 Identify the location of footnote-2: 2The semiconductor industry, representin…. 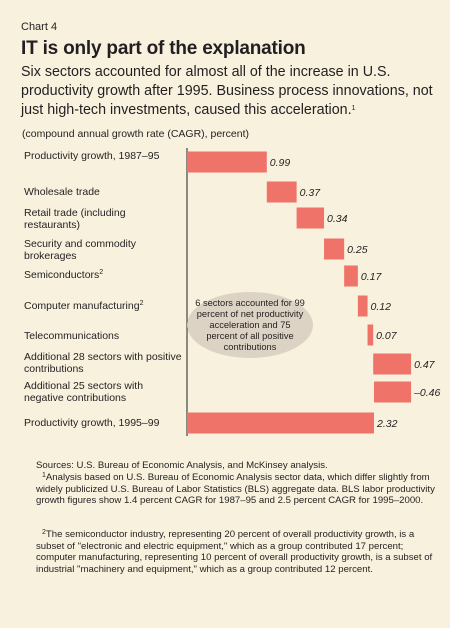
(236, 552).